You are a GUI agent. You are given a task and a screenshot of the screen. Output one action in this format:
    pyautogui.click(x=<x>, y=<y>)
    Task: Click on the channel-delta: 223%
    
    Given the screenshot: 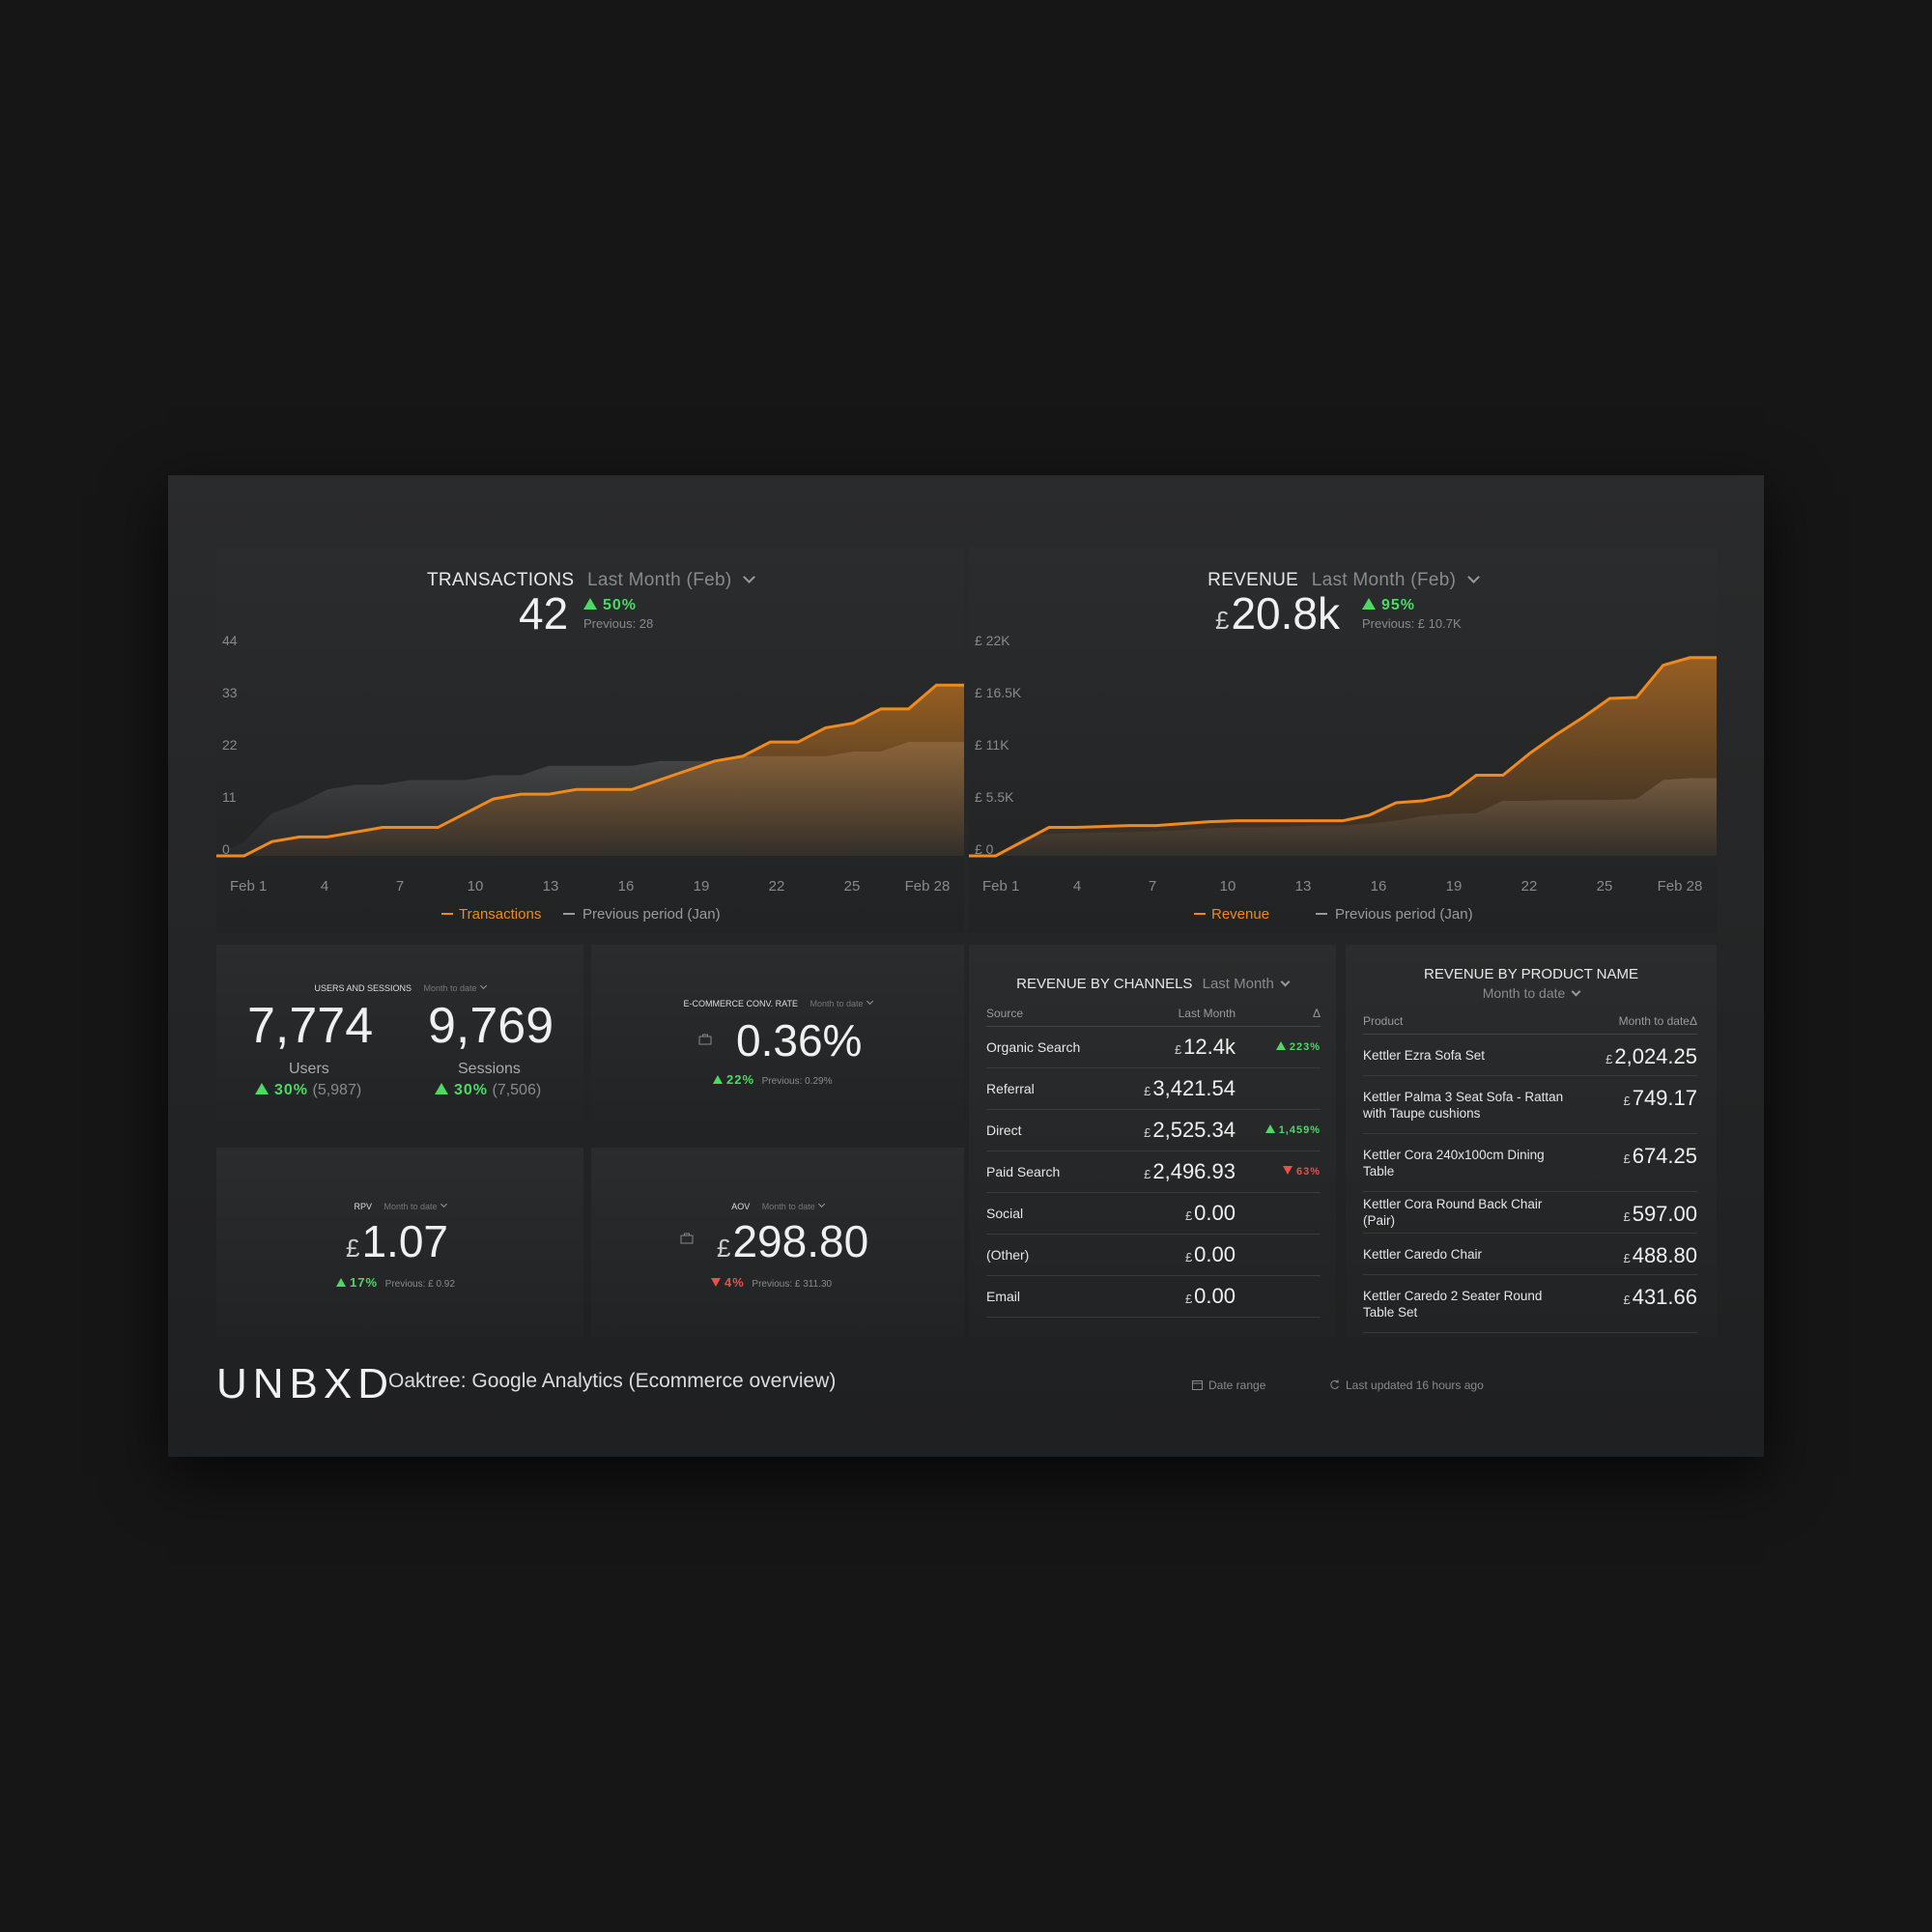 What is the action you would take?
    pyautogui.click(x=1282, y=1047)
    